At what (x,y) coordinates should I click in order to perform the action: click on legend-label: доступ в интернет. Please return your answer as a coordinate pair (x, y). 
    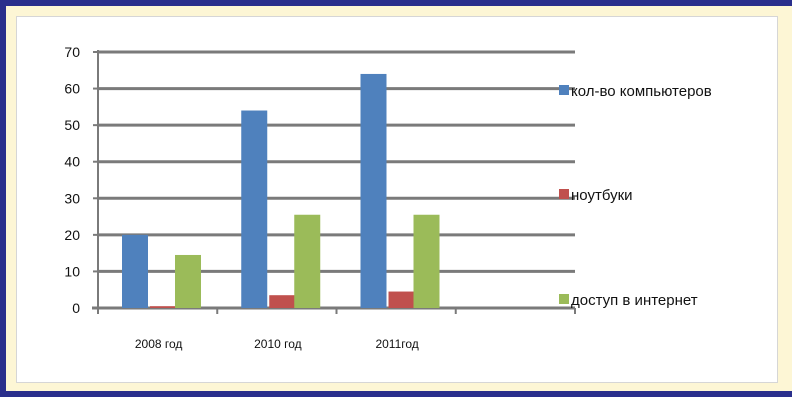
    Looking at the image, I should click on (634, 300).